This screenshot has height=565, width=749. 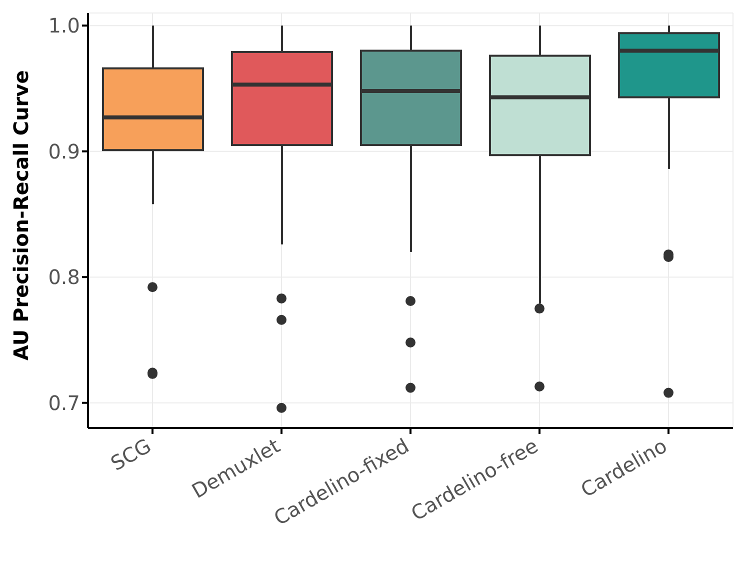 What do you see at coordinates (64, 277) in the screenshot?
I see `y-tick-label: 0.8` at bounding box center [64, 277].